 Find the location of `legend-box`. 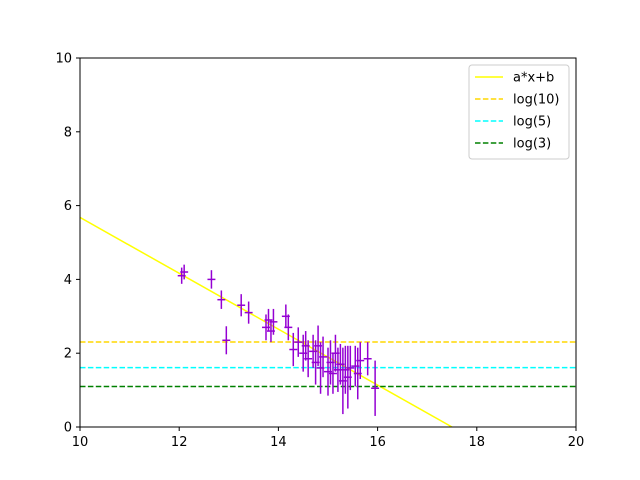

legend-box is located at coordinates (519, 112).